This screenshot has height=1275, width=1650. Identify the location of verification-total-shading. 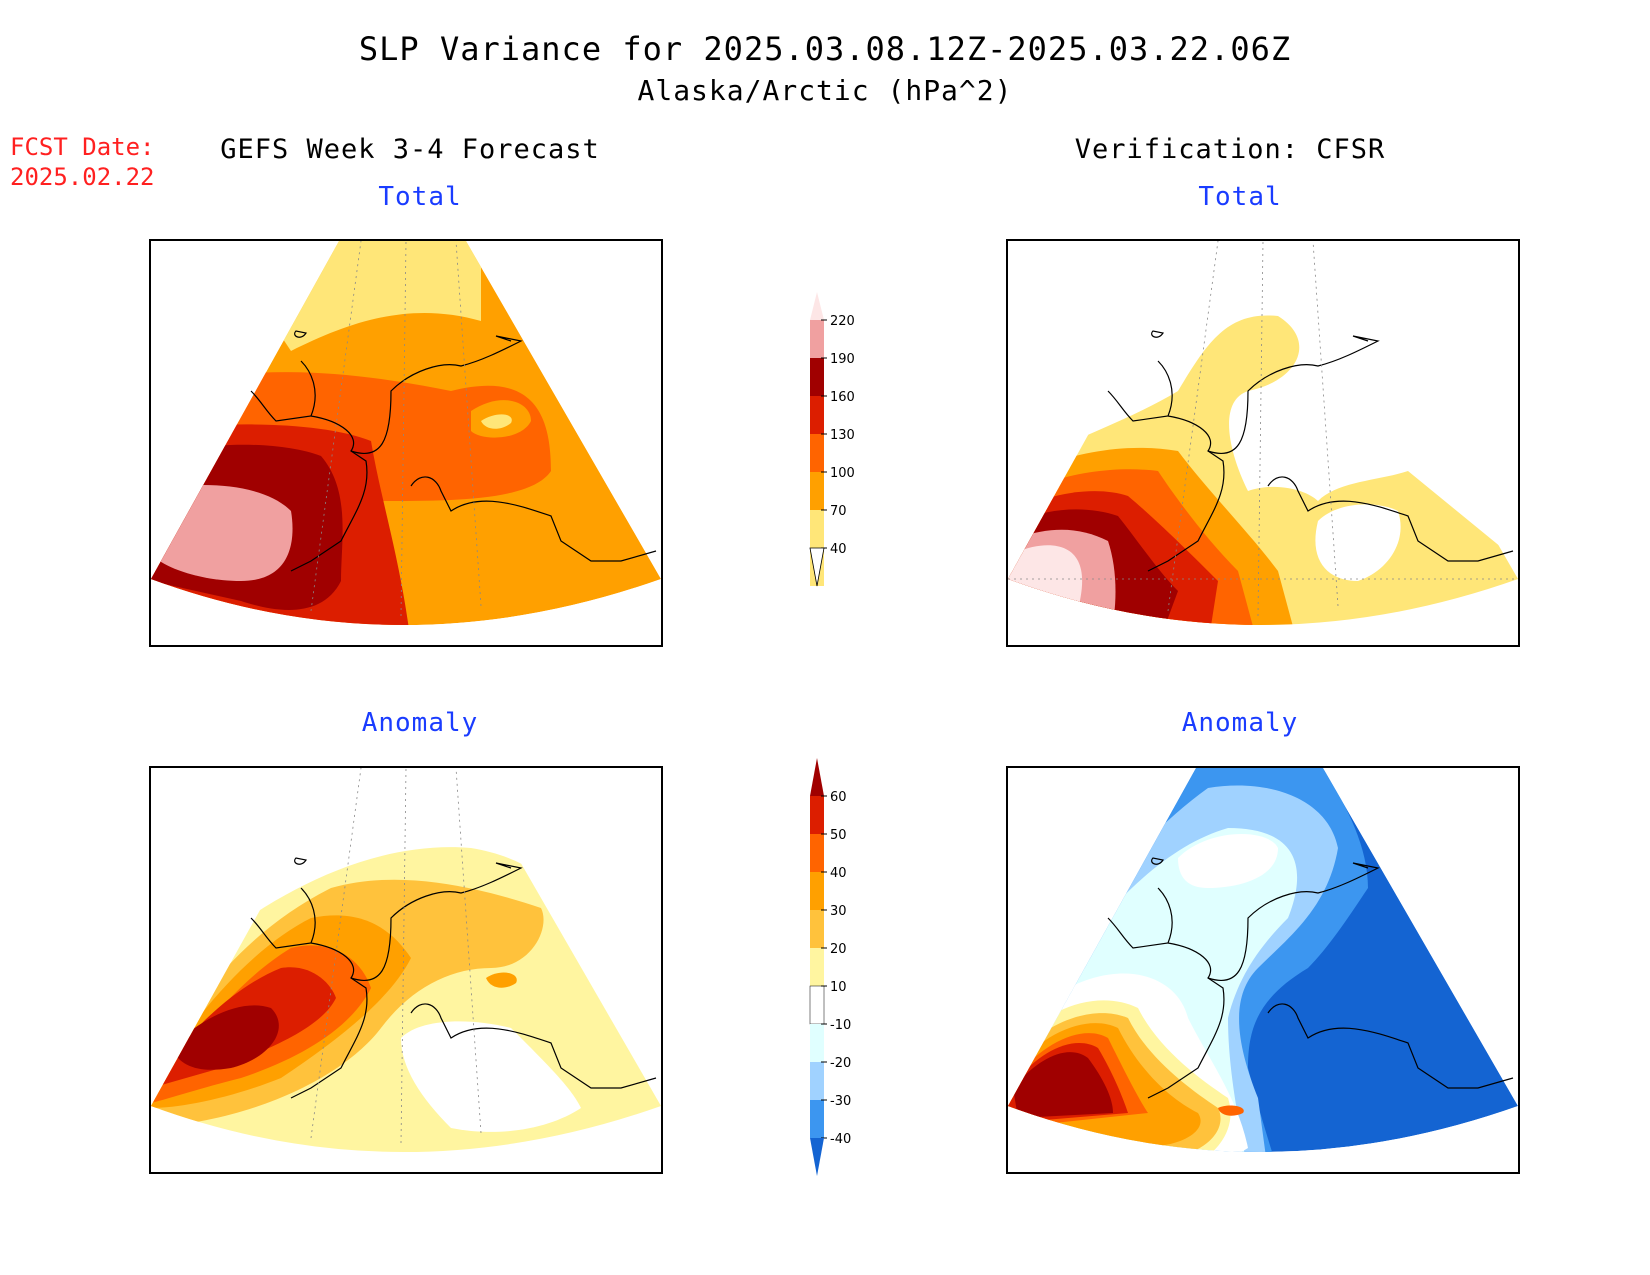
(1263, 433).